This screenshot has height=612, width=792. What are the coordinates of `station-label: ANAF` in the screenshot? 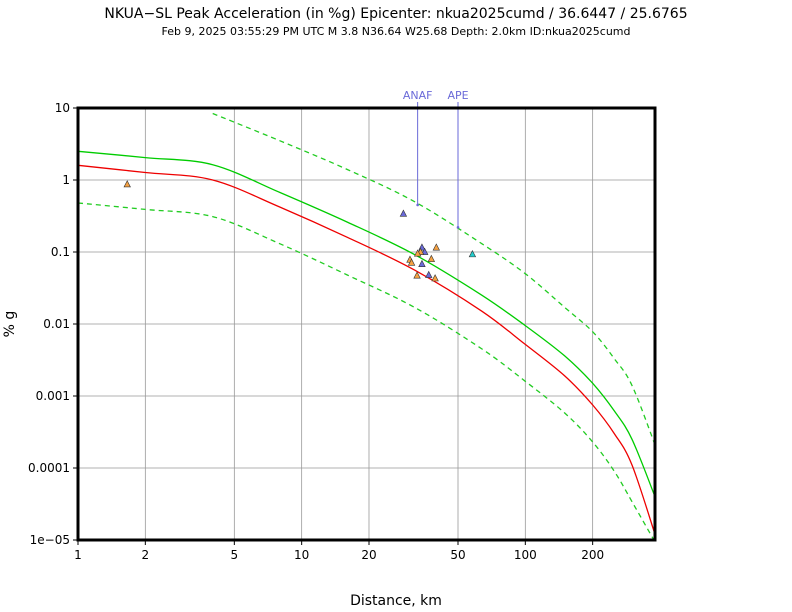 It's located at (418, 95).